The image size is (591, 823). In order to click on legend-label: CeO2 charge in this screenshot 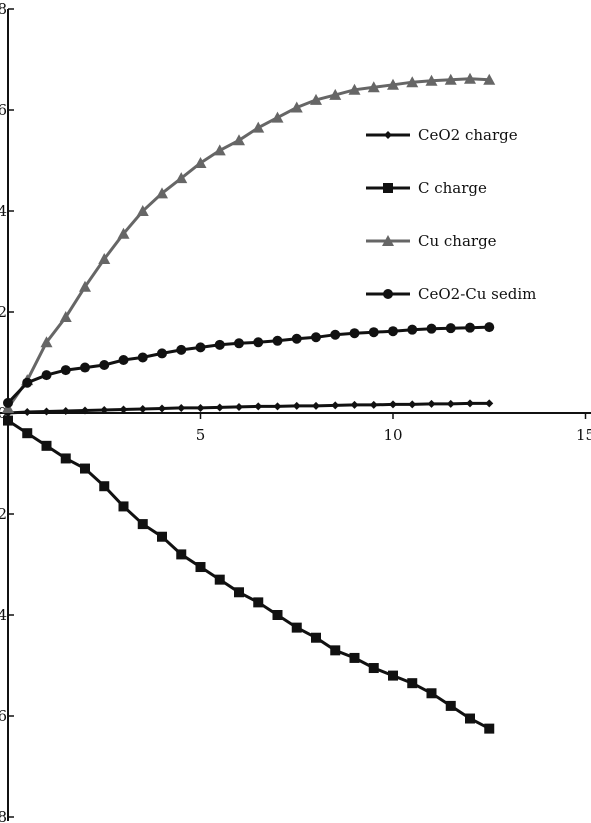, I will do `click(468, 135)`.